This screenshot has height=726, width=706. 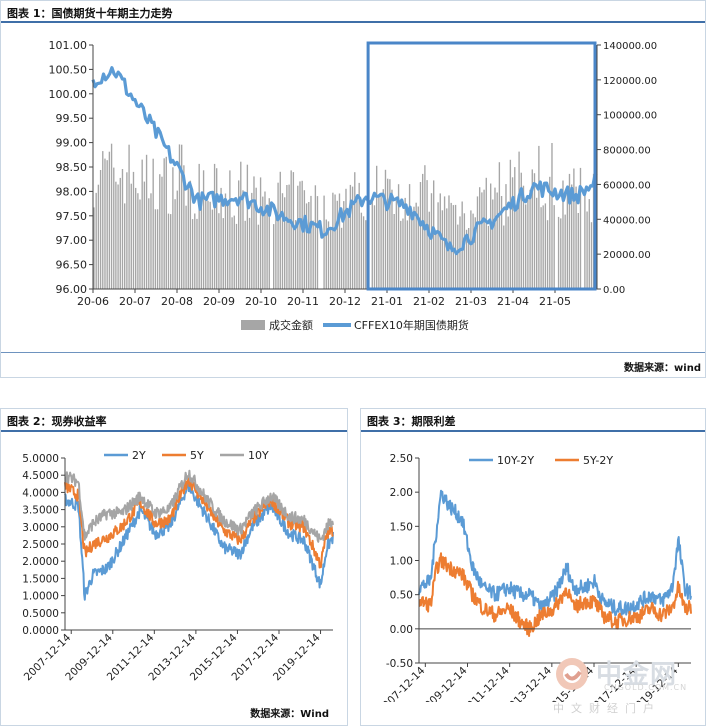 I want to click on x-tick-label: 21-01, so click(x=387, y=301).